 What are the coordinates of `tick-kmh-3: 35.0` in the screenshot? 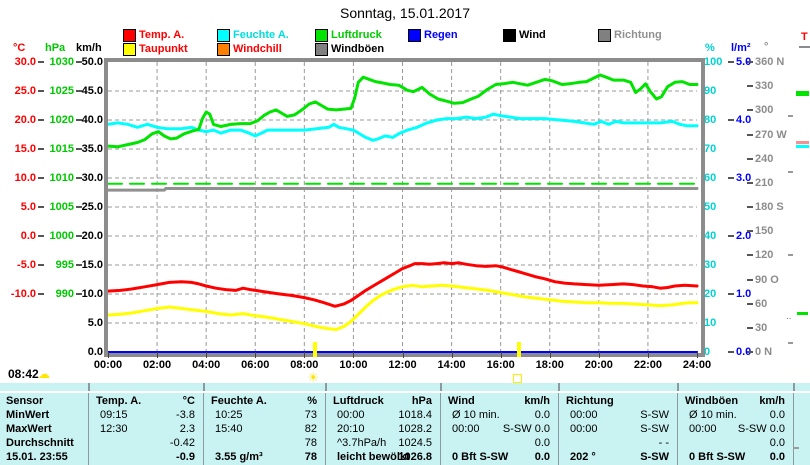 It's located at (92, 149).